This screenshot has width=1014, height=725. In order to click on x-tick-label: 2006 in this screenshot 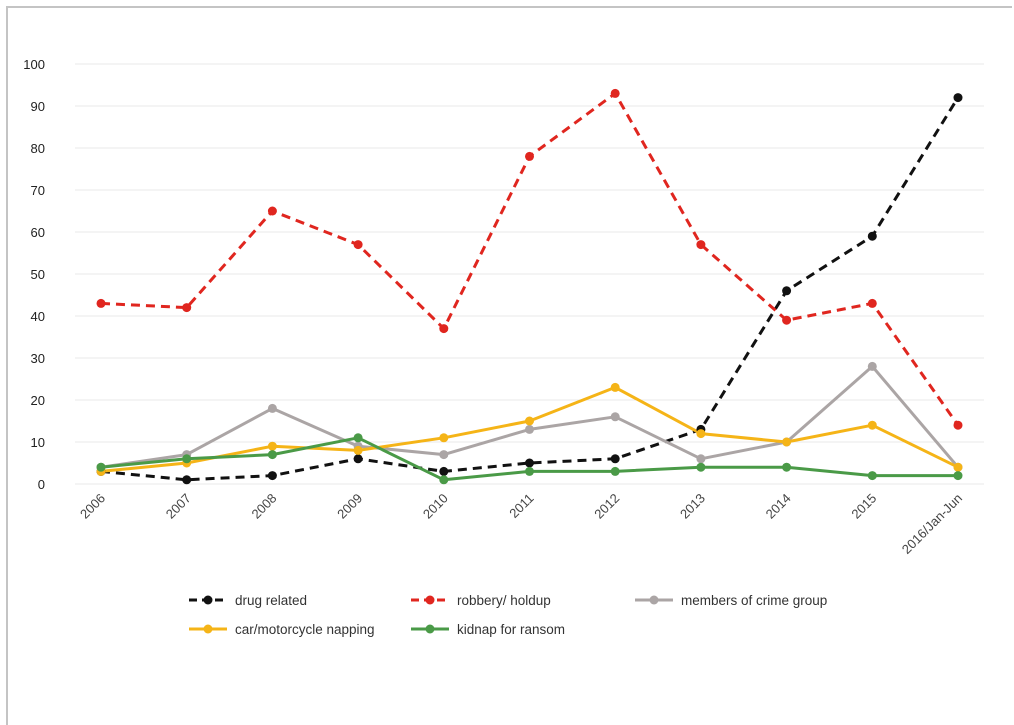, I will do `click(92, 506)`.